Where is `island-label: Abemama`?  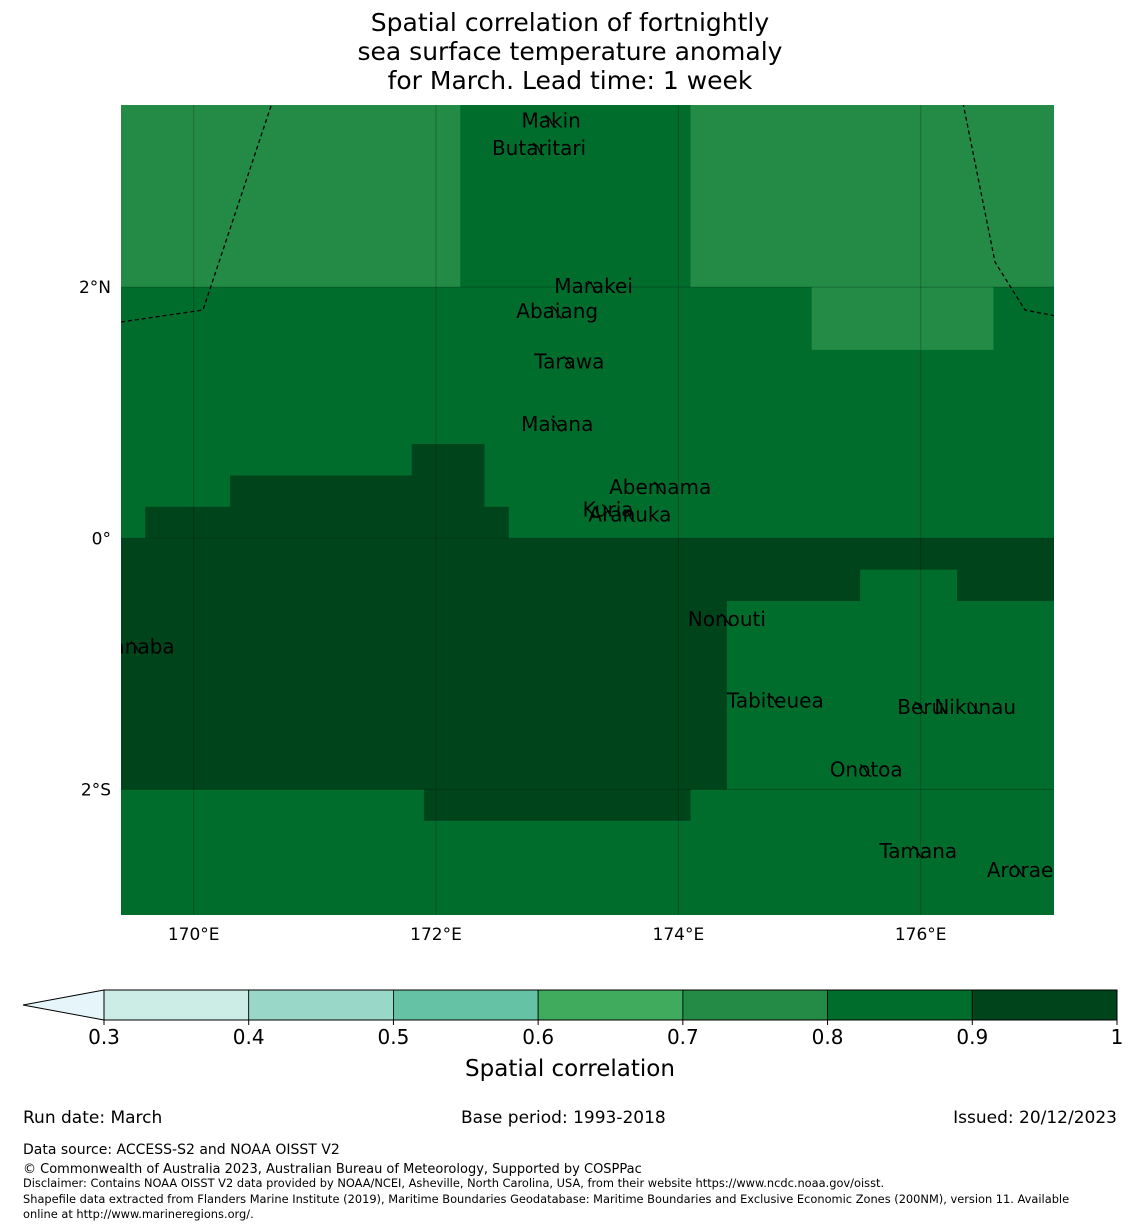
island-label: Abemama is located at coordinates (660, 487).